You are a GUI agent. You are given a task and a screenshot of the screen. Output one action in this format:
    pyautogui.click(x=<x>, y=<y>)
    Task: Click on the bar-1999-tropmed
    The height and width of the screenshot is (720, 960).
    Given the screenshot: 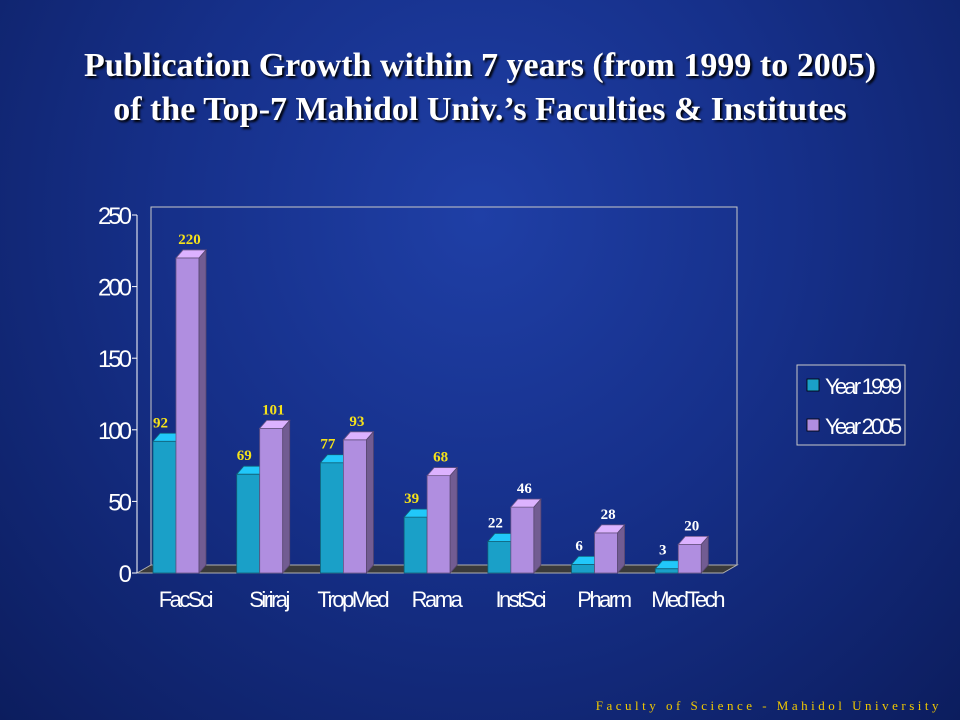 What is the action you would take?
    pyautogui.click(x=332, y=518)
    